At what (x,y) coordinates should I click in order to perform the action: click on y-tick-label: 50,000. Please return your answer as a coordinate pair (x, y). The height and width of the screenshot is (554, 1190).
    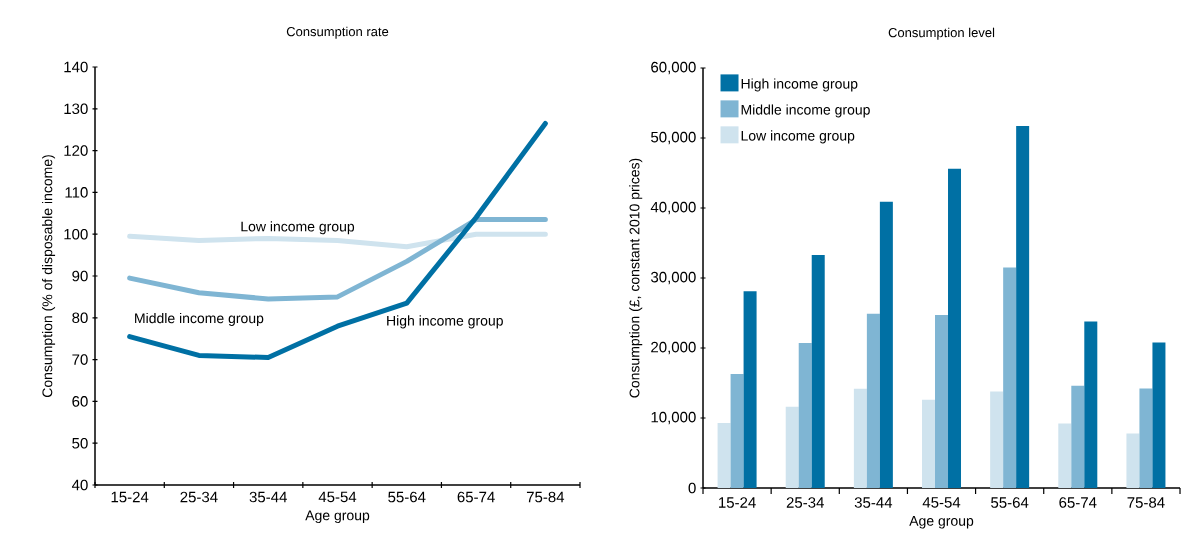
    Looking at the image, I should click on (673, 138).